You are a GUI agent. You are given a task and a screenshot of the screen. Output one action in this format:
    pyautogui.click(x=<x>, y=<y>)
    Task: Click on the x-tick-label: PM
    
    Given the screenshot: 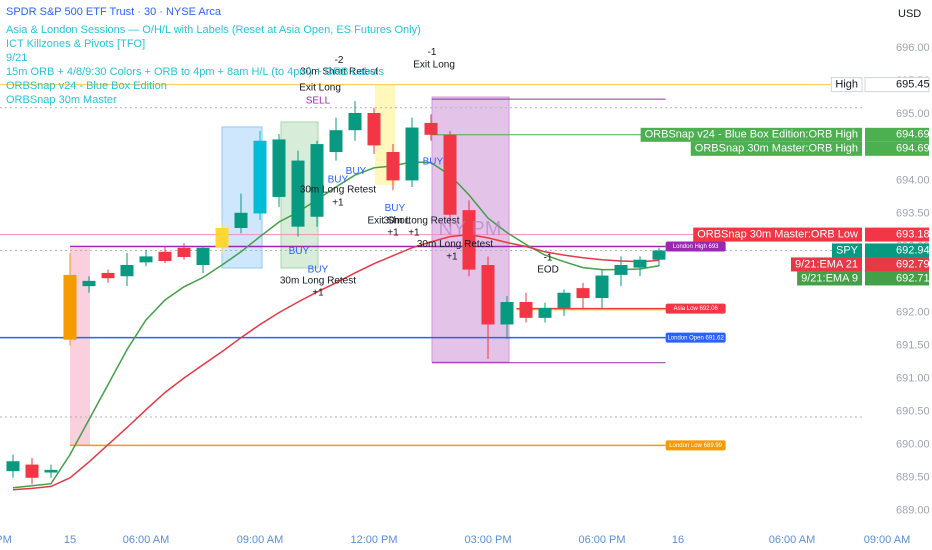 What is the action you would take?
    pyautogui.click(x=6, y=540)
    